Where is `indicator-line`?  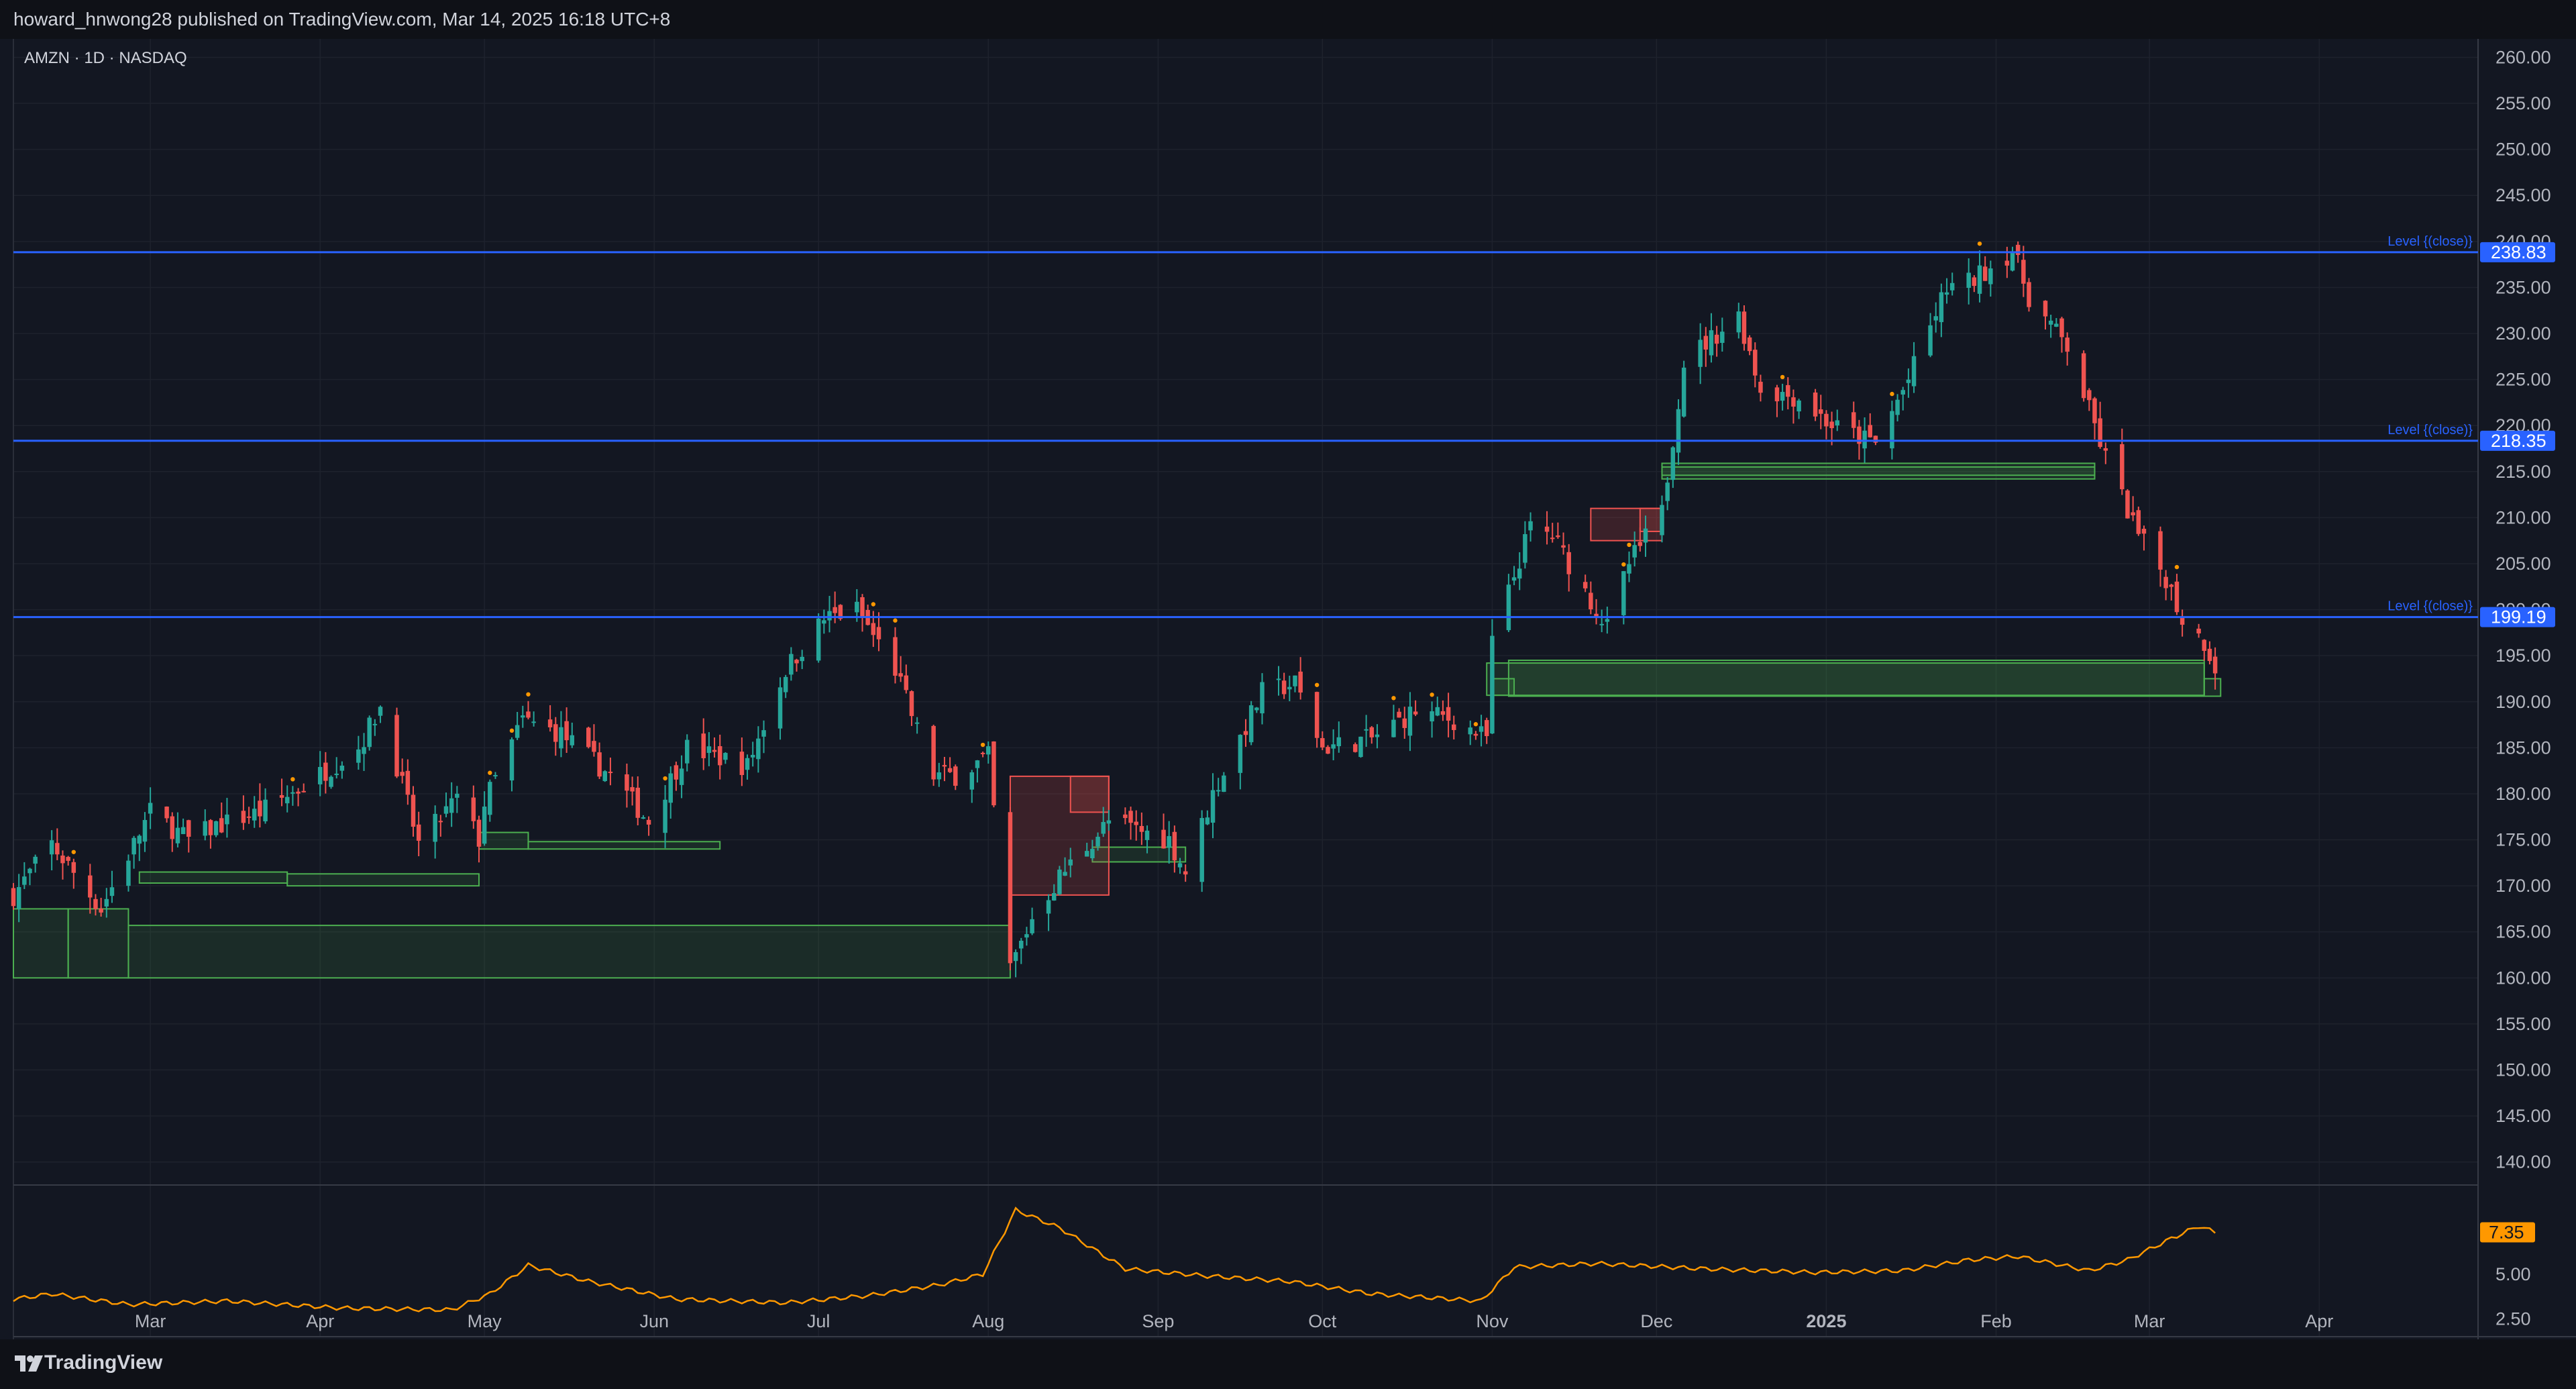
indicator-line is located at coordinates (1114, 1260).